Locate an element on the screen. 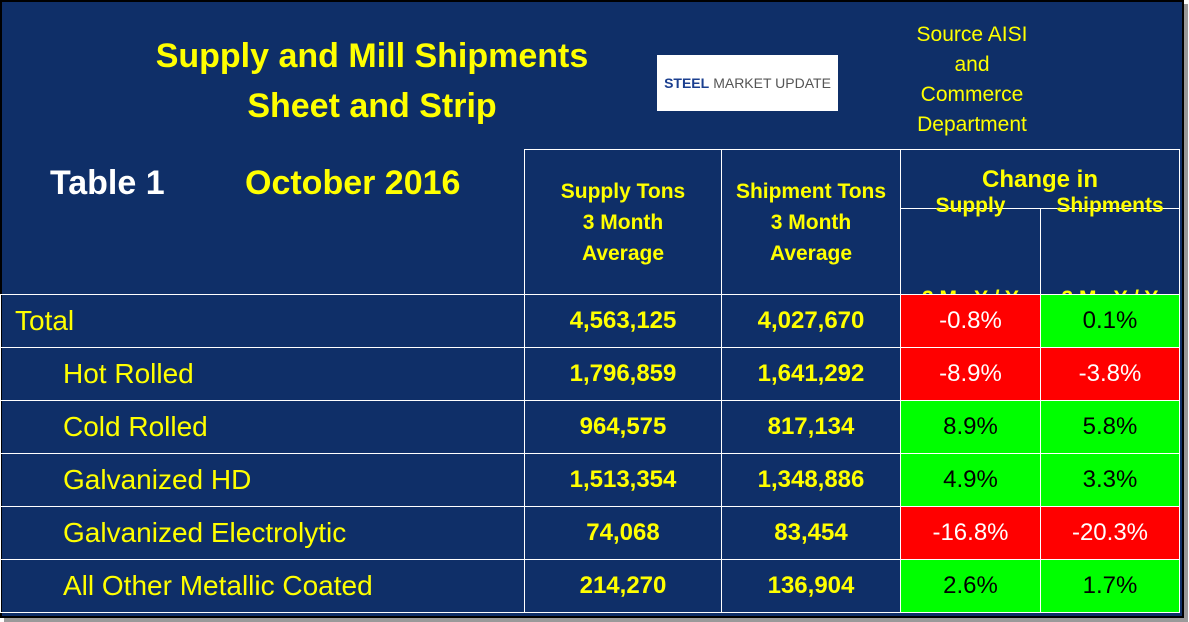  source-line: Source AISI is located at coordinates (972, 34).